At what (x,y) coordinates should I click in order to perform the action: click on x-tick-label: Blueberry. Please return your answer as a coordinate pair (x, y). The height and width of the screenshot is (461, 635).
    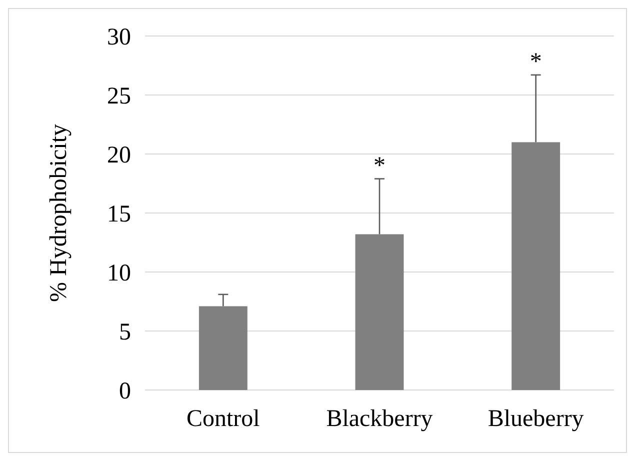
    Looking at the image, I should click on (536, 419).